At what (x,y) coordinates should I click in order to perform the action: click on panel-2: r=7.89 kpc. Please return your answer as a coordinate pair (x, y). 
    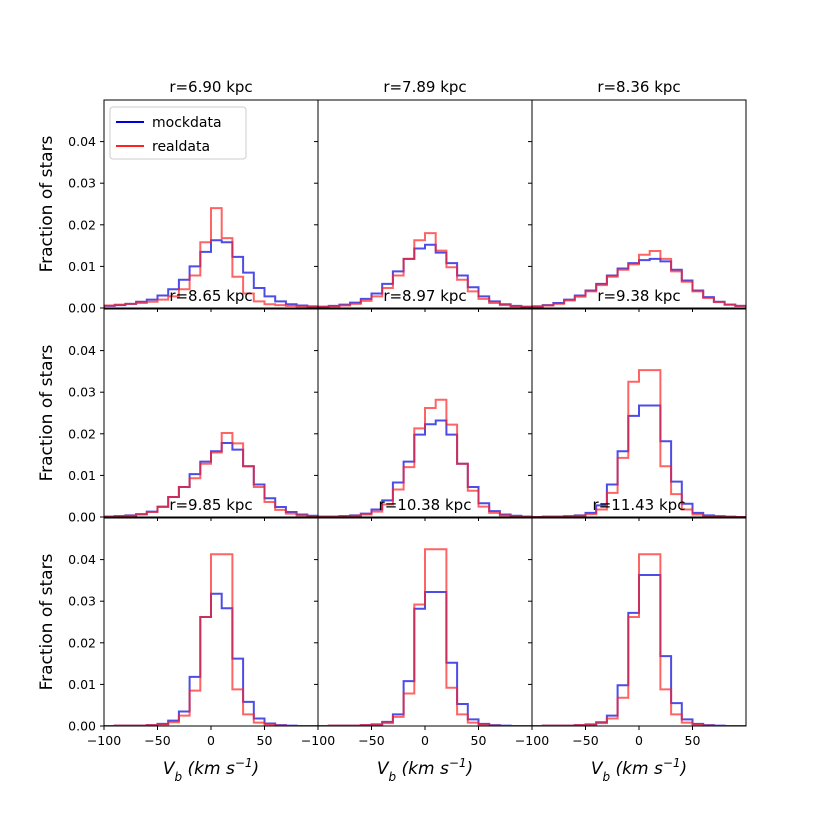
    Looking at the image, I should click on (423, 195).